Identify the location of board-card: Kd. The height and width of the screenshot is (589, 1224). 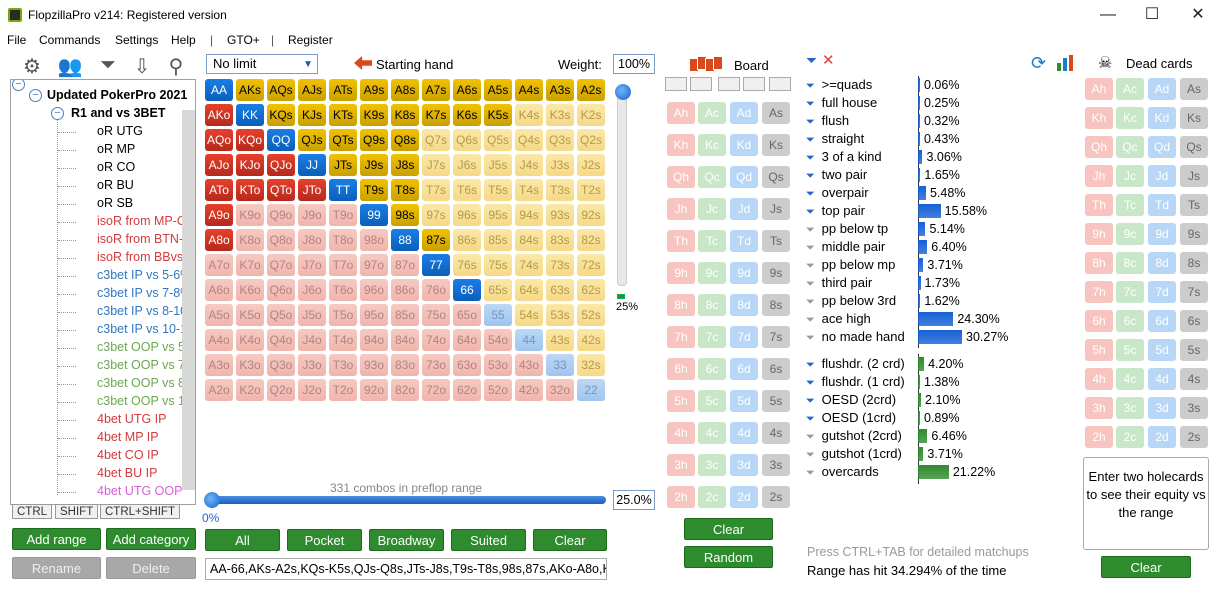
(744, 145).